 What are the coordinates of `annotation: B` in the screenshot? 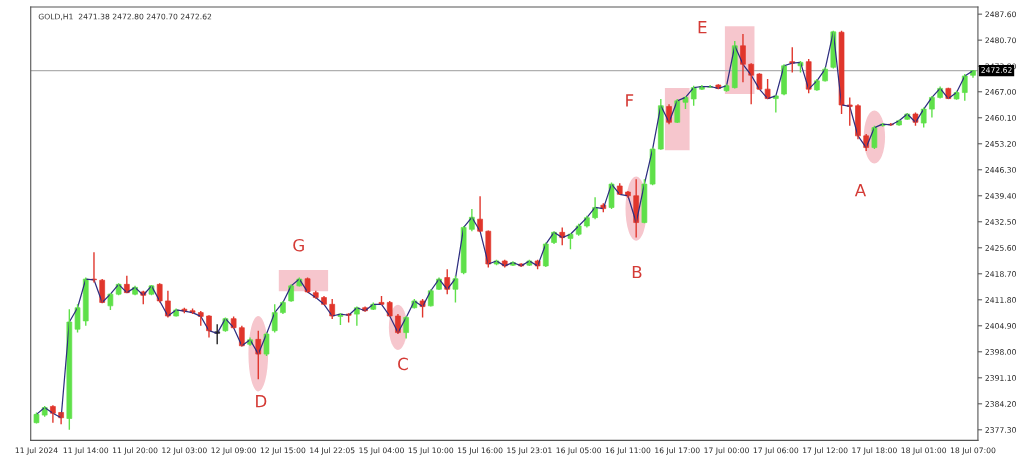 It's located at (637, 272).